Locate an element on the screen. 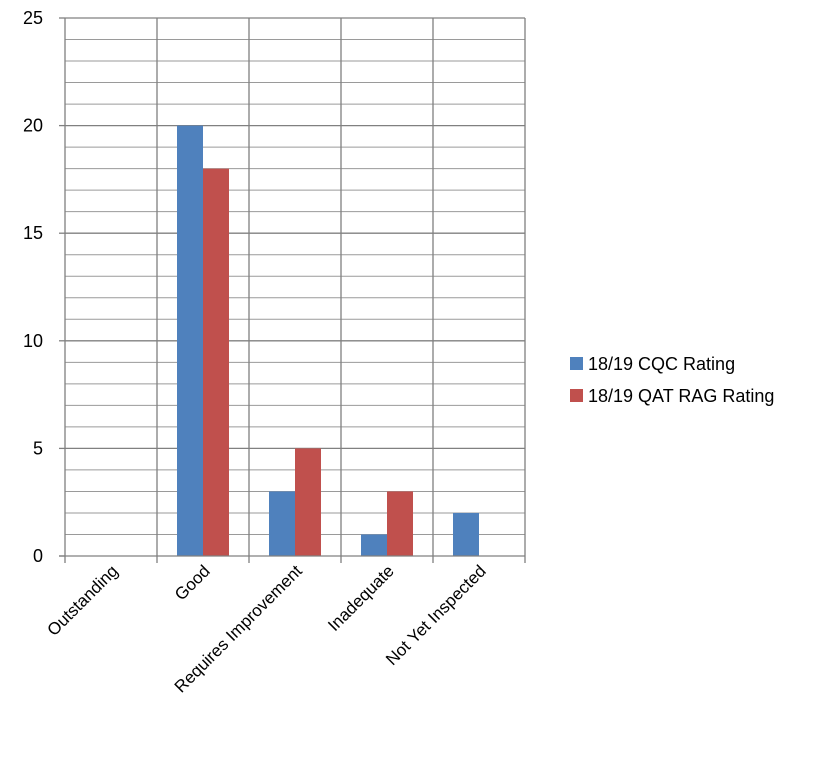  y-tick-label: 20 is located at coordinates (33, 126).